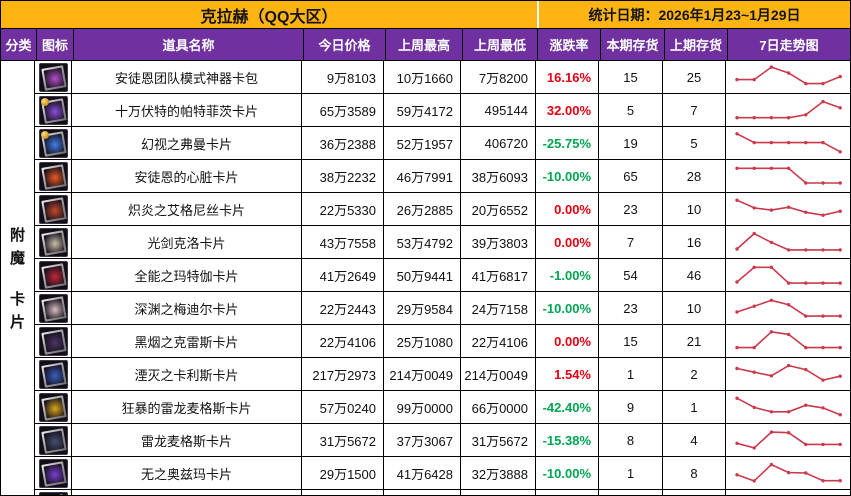  I want to click on column-header-change-rate: 涨跌率, so click(569, 44).